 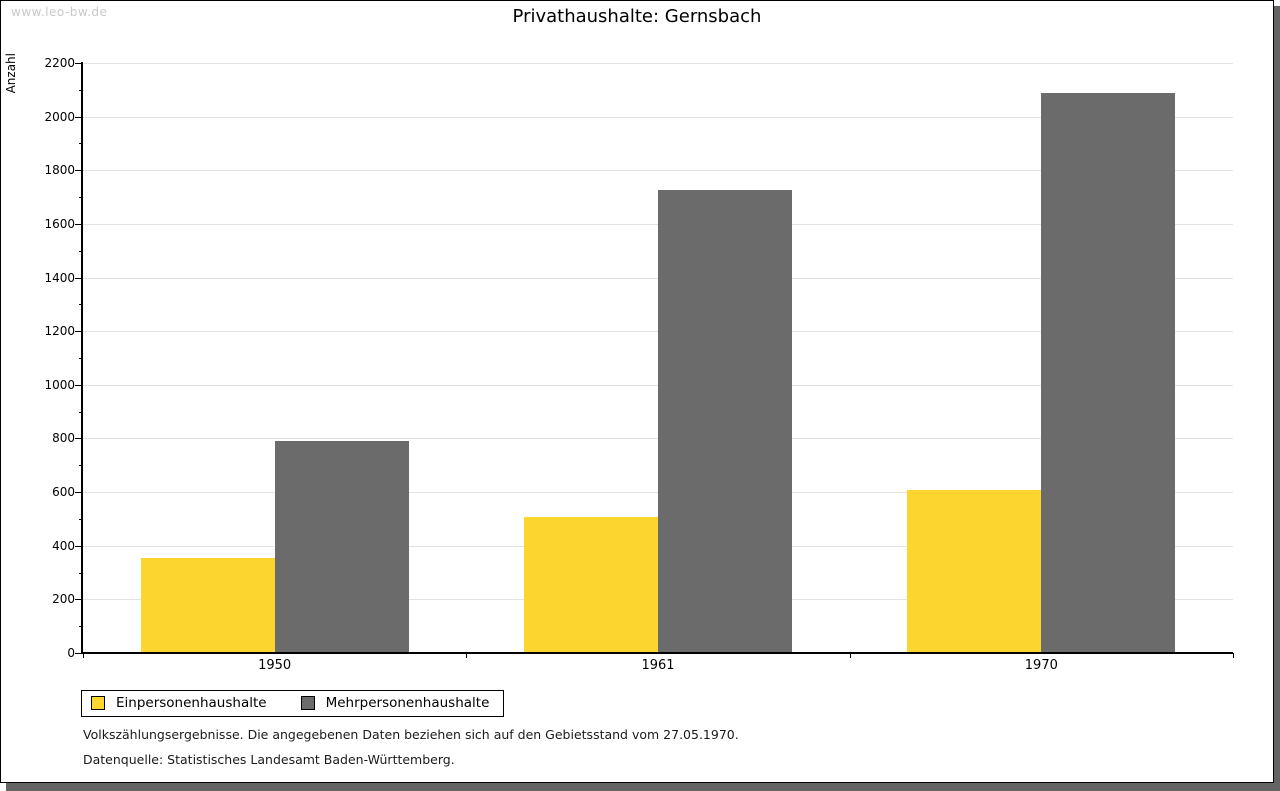 I want to click on y-tick-label-200: 200, so click(x=63, y=599).